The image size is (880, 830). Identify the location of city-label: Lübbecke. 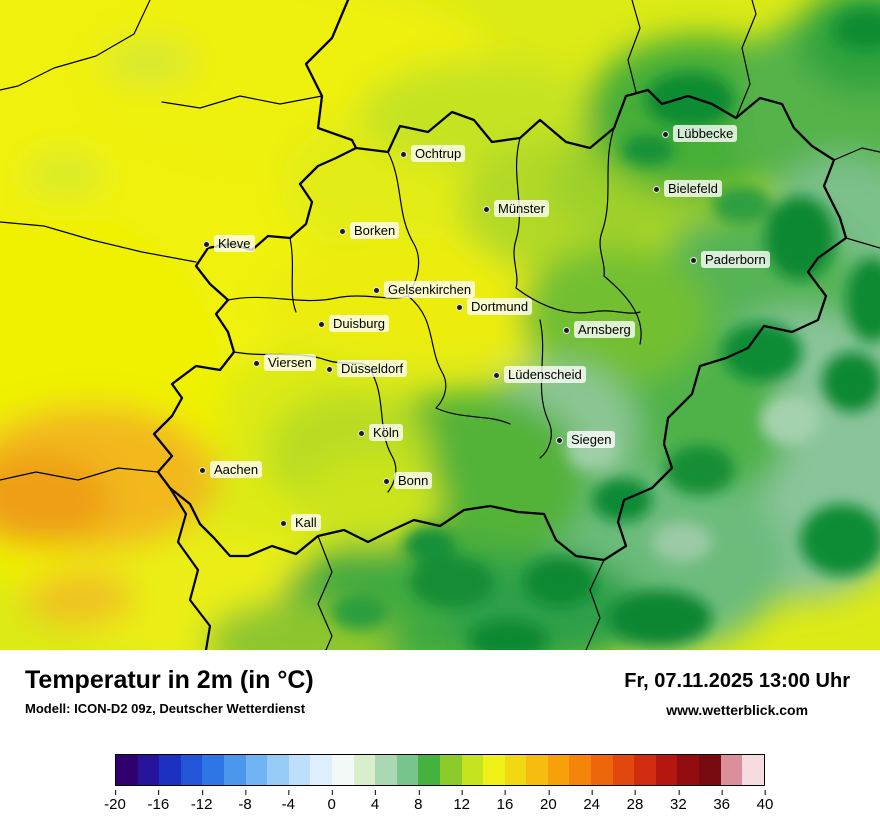
(705, 133).